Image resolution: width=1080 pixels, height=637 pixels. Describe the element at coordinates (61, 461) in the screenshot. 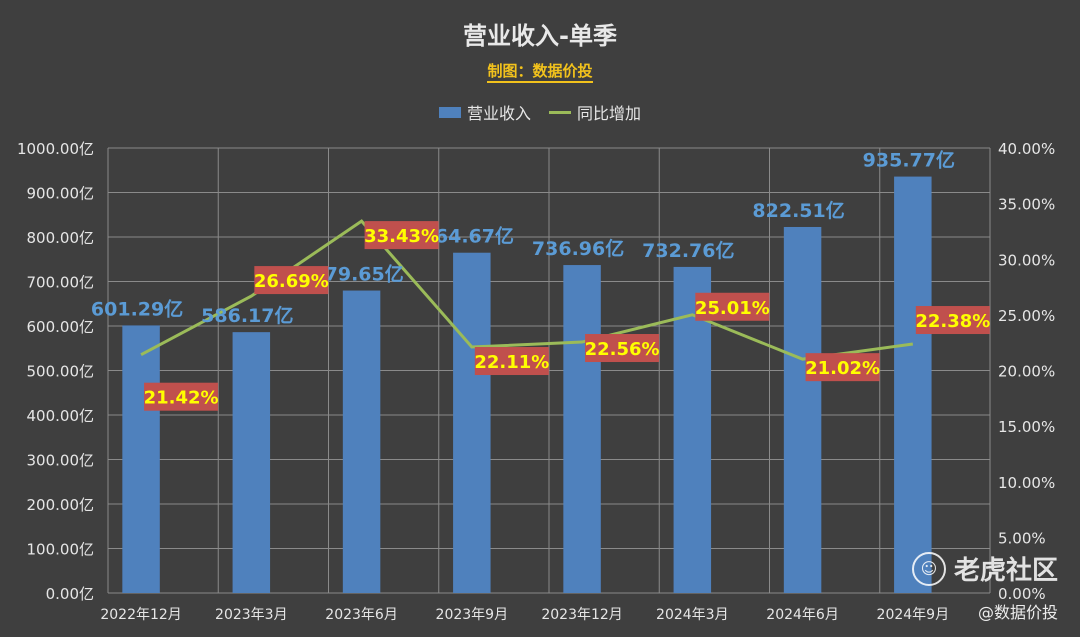

I see `y-left-tick-label: 300.00亿` at that location.